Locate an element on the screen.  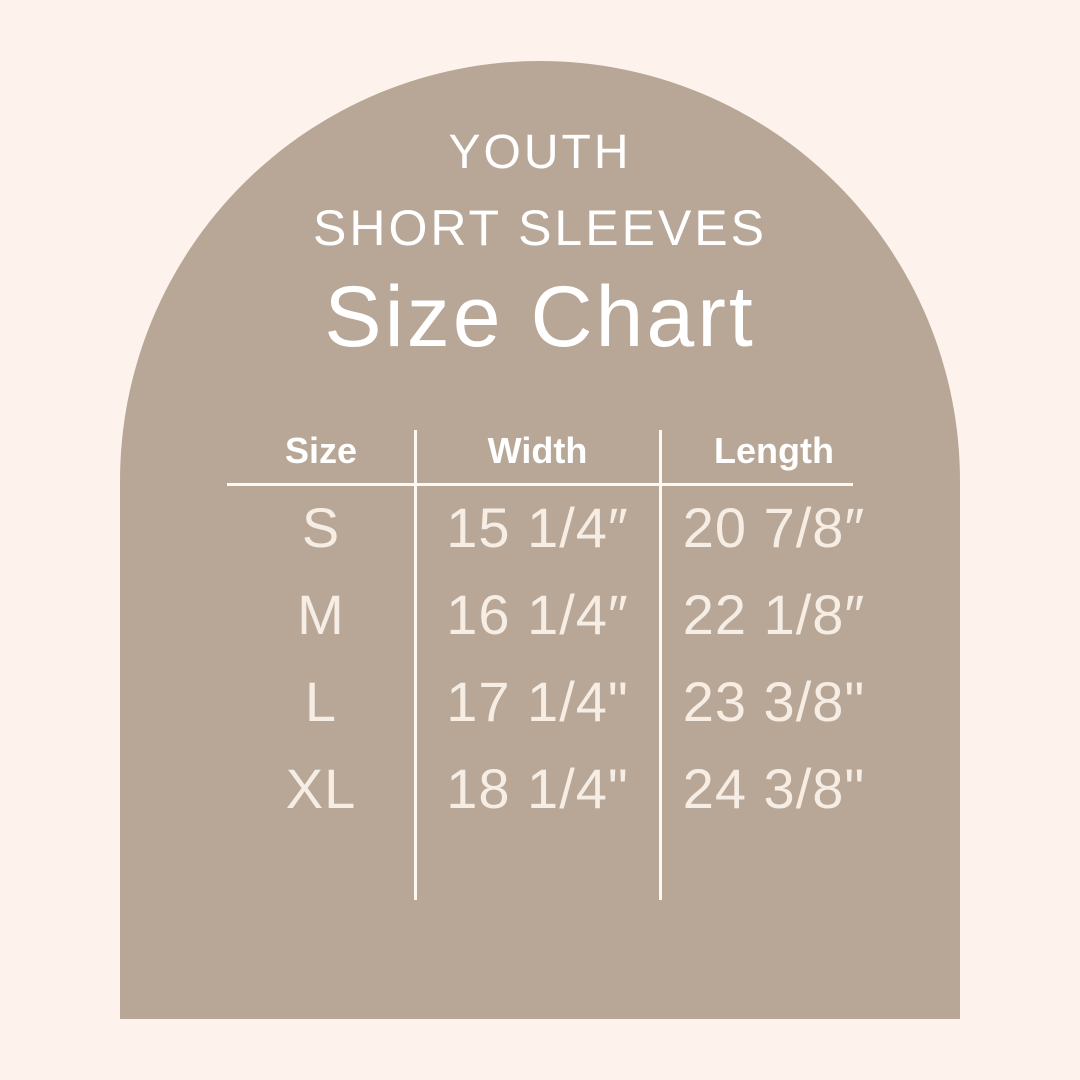
width-cell: 16 1/4″ is located at coordinates (537, 614).